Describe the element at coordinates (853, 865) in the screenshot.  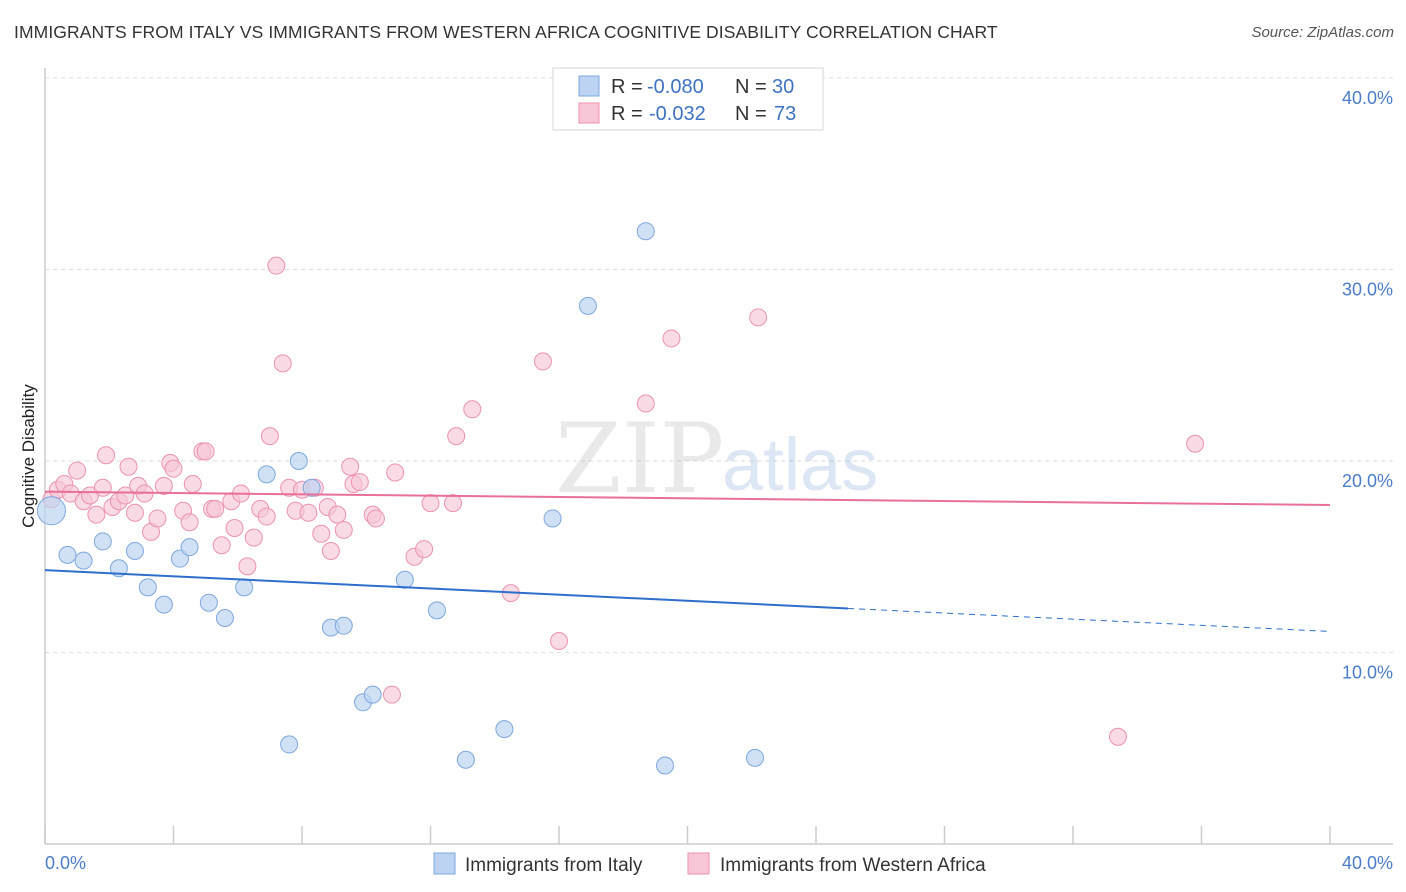
I see `bottom-legend-label-wafrica: Immigrants from Western Africa` at that location.